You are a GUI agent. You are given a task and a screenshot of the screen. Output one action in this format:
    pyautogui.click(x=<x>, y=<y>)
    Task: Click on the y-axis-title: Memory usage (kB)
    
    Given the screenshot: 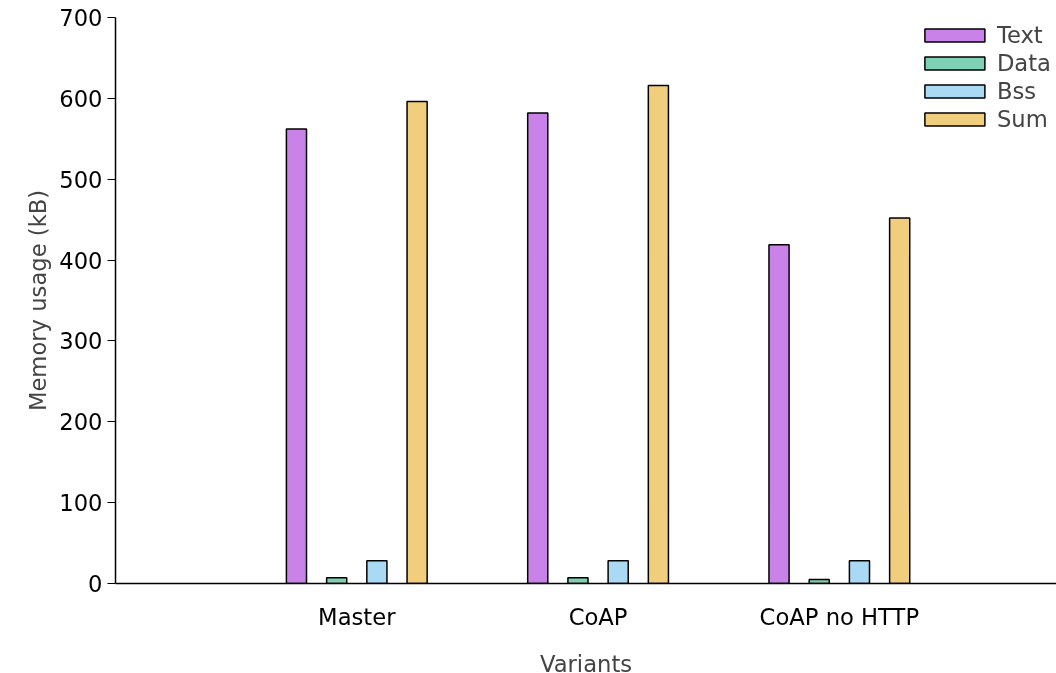 What is the action you would take?
    pyautogui.click(x=38, y=300)
    